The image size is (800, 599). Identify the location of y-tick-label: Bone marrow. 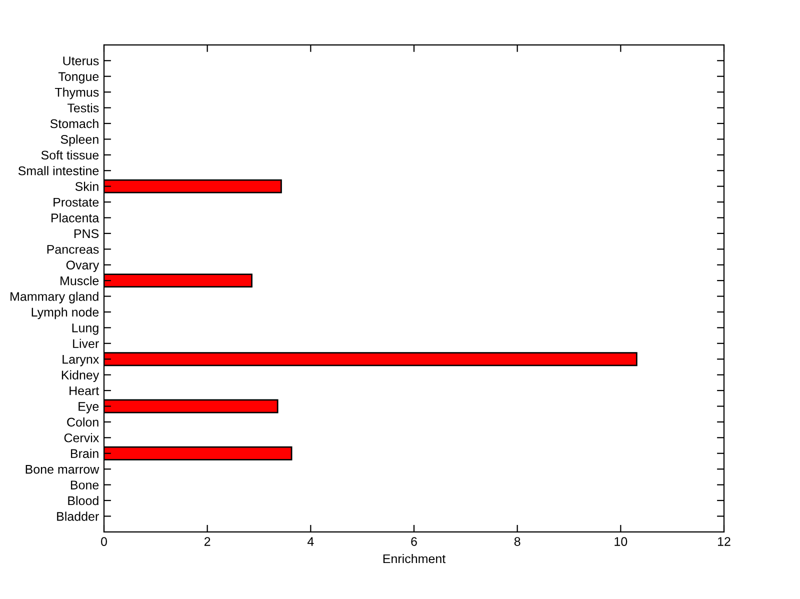
(63, 469).